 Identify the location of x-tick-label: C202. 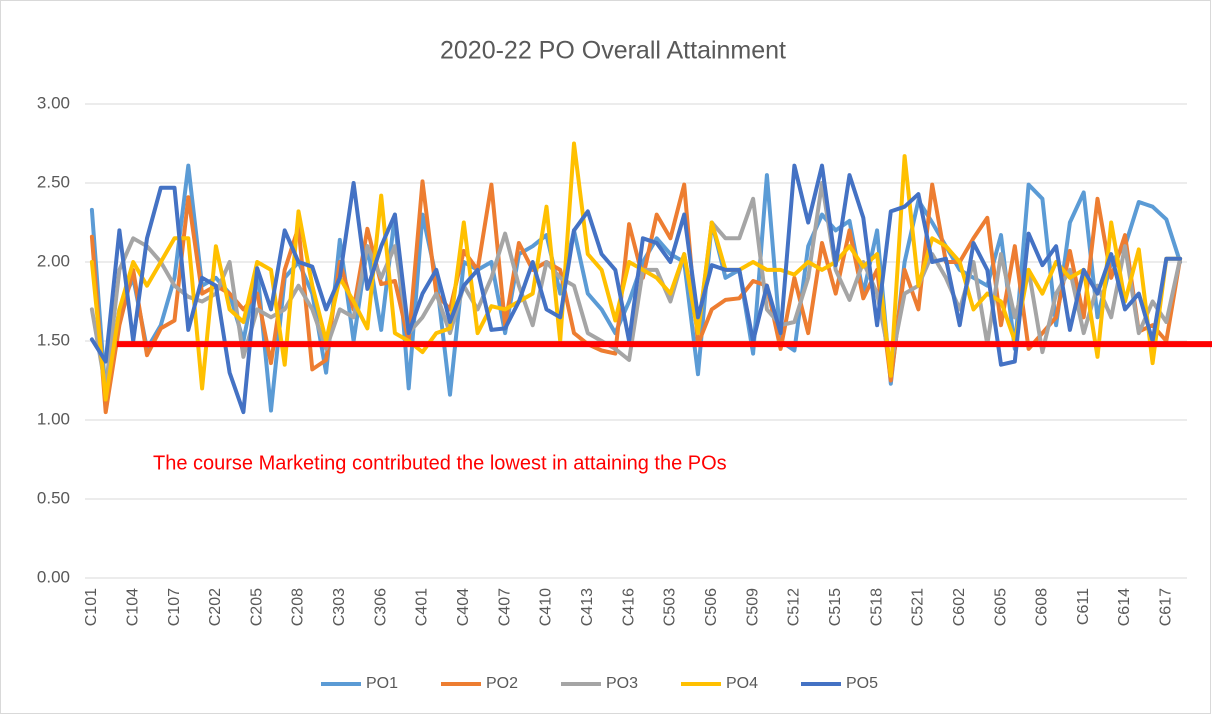
(215, 607).